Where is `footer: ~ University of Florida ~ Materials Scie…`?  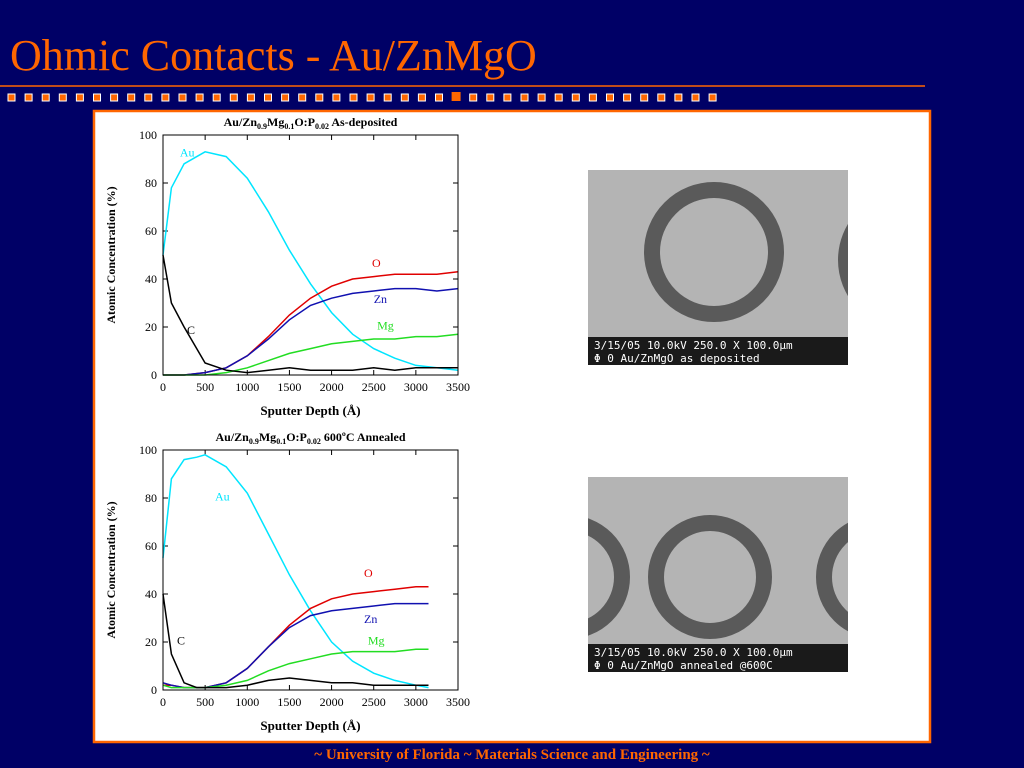 footer: ~ University of Florida ~ Materials Scie… is located at coordinates (512, 755).